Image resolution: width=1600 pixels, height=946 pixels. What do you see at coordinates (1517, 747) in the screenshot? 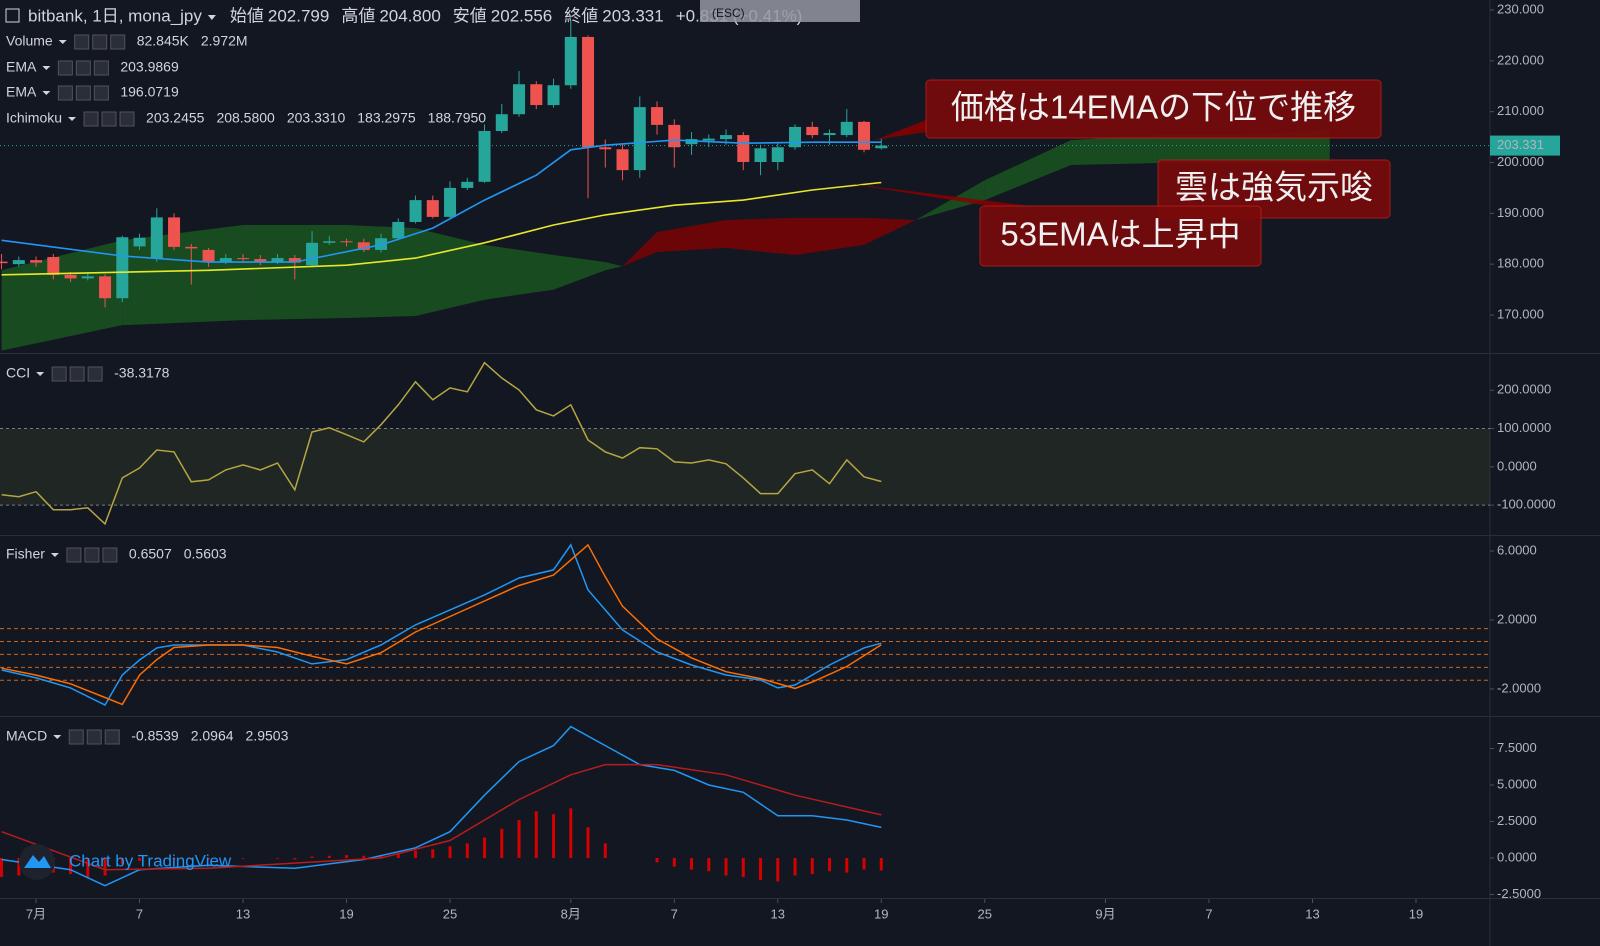
I see `y-tick-label: 7.5000` at bounding box center [1517, 747].